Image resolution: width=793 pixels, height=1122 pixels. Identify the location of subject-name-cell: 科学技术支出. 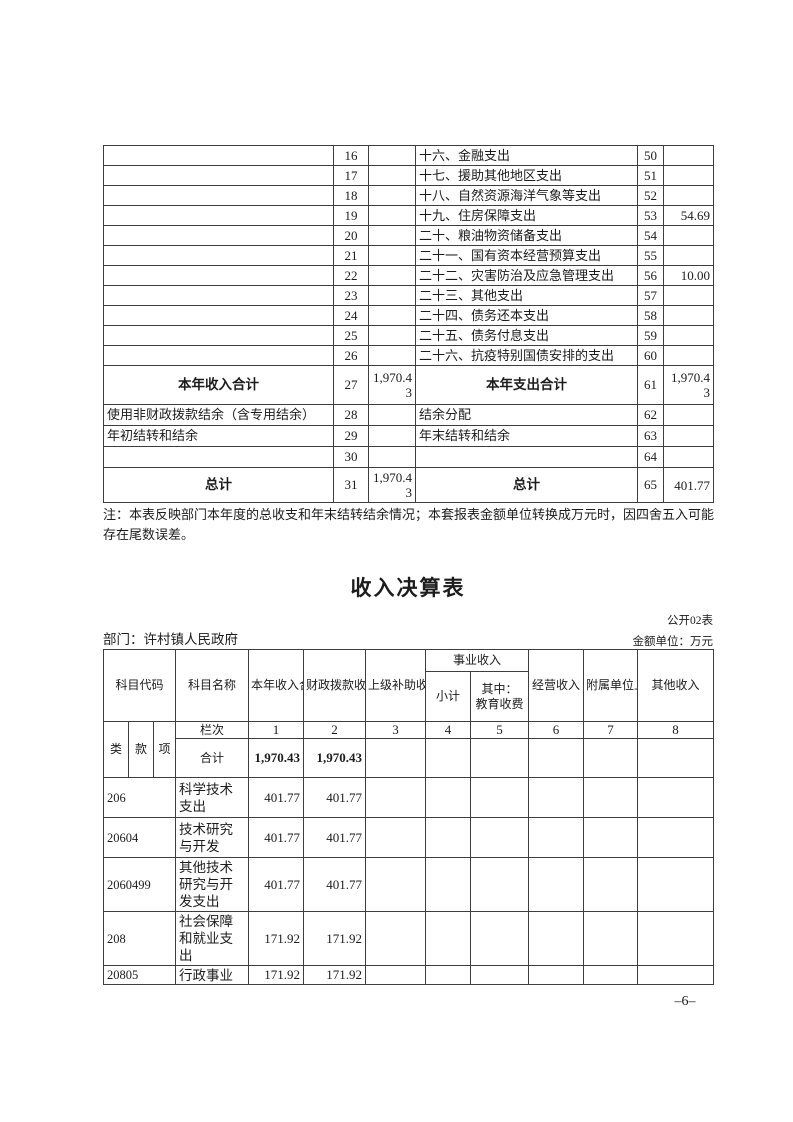
(212, 797).